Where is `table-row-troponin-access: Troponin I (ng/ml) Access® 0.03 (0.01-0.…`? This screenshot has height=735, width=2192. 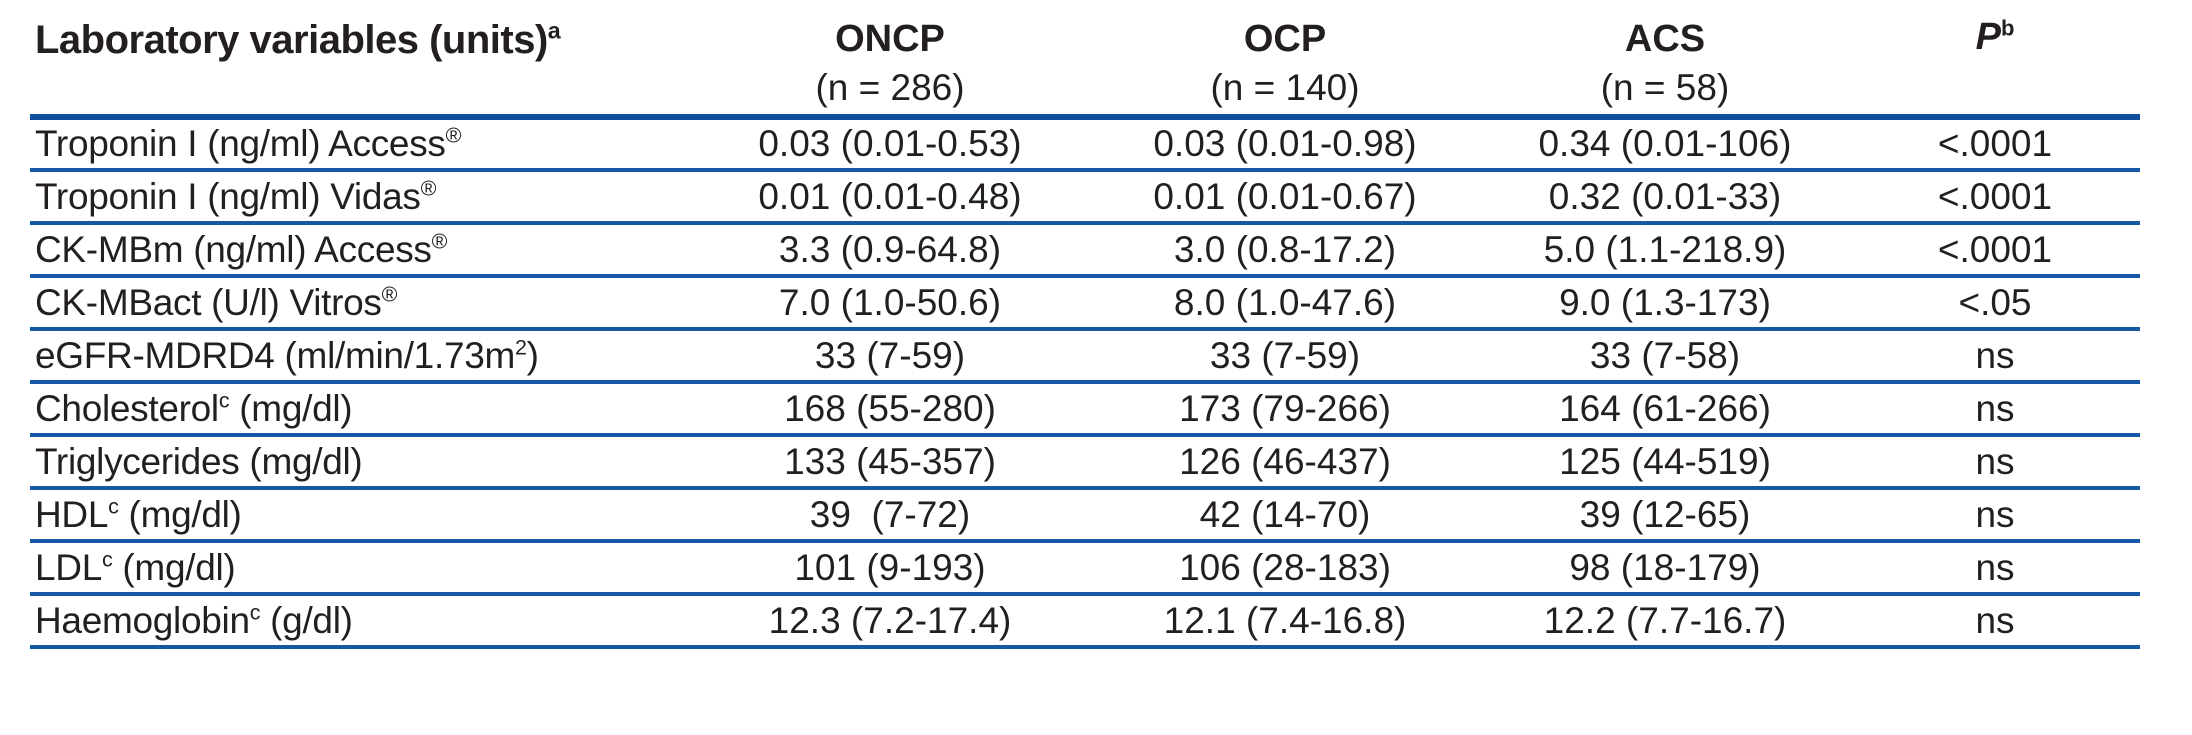 table-row-troponin-access: Troponin I (ng/ml) Access® 0.03 (0.01-0.… is located at coordinates (1085, 144).